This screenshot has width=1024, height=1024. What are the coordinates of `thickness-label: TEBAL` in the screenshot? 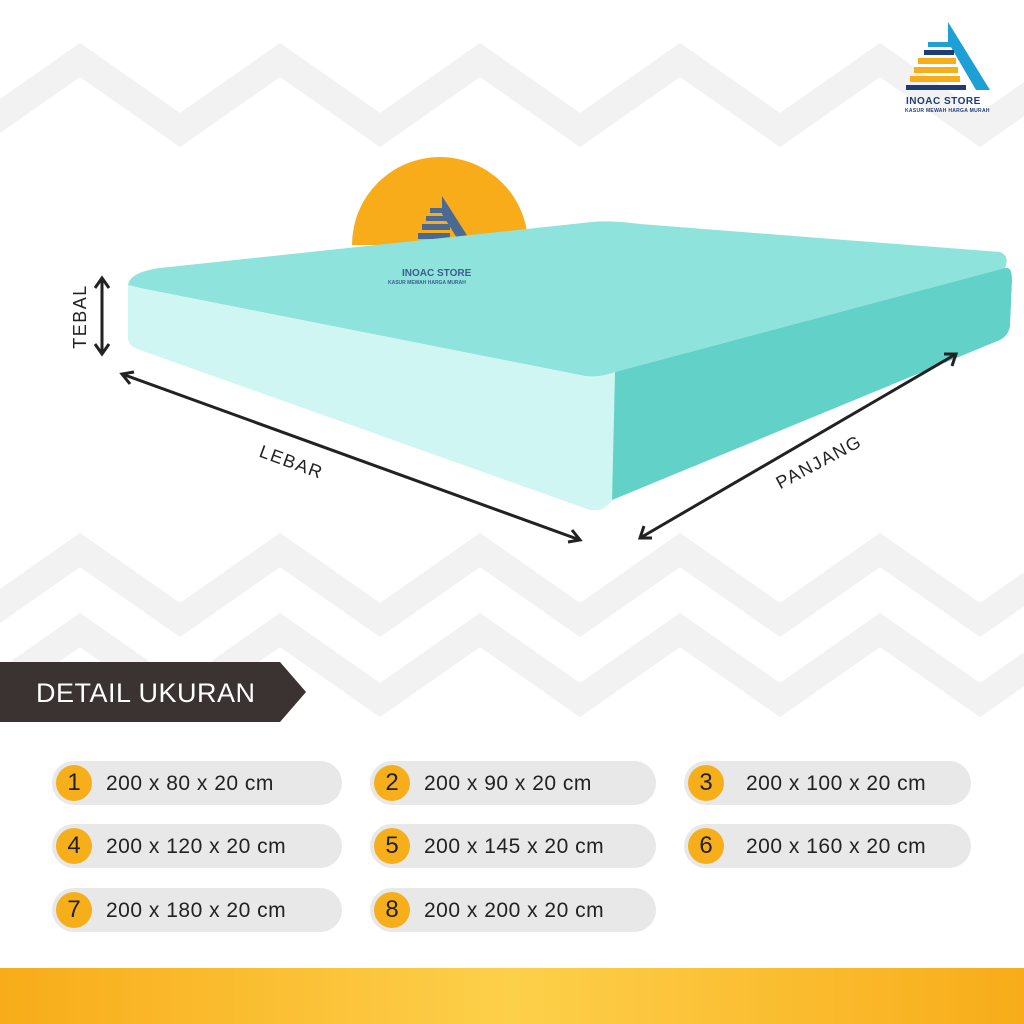 It's located at (79, 316).